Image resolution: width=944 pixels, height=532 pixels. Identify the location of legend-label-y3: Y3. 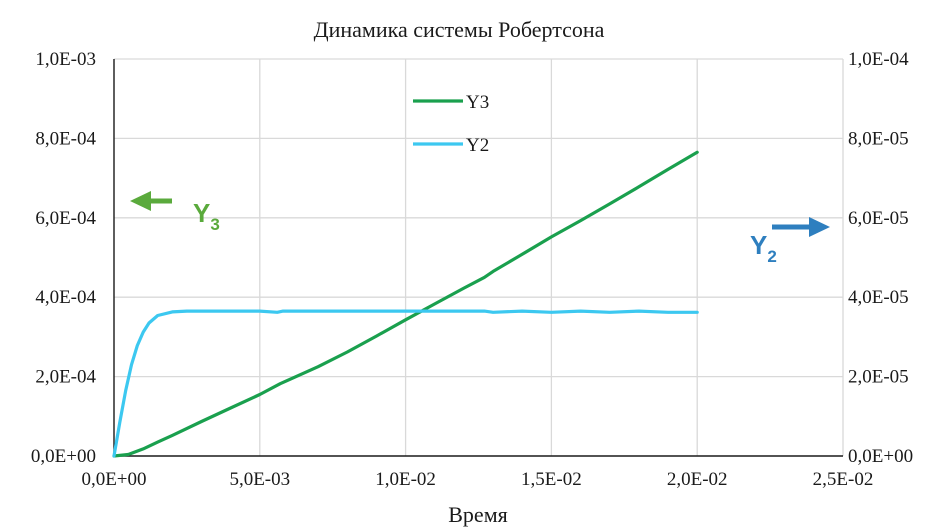
(477, 102).